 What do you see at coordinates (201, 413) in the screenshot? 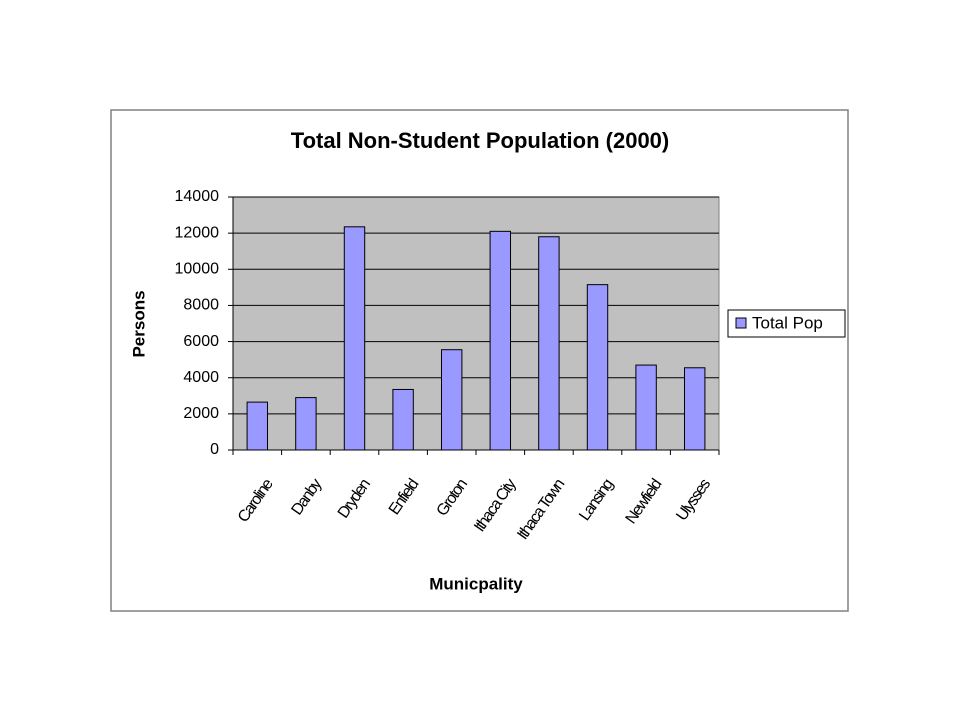
I see `y-tick-label: 2000` at bounding box center [201, 413].